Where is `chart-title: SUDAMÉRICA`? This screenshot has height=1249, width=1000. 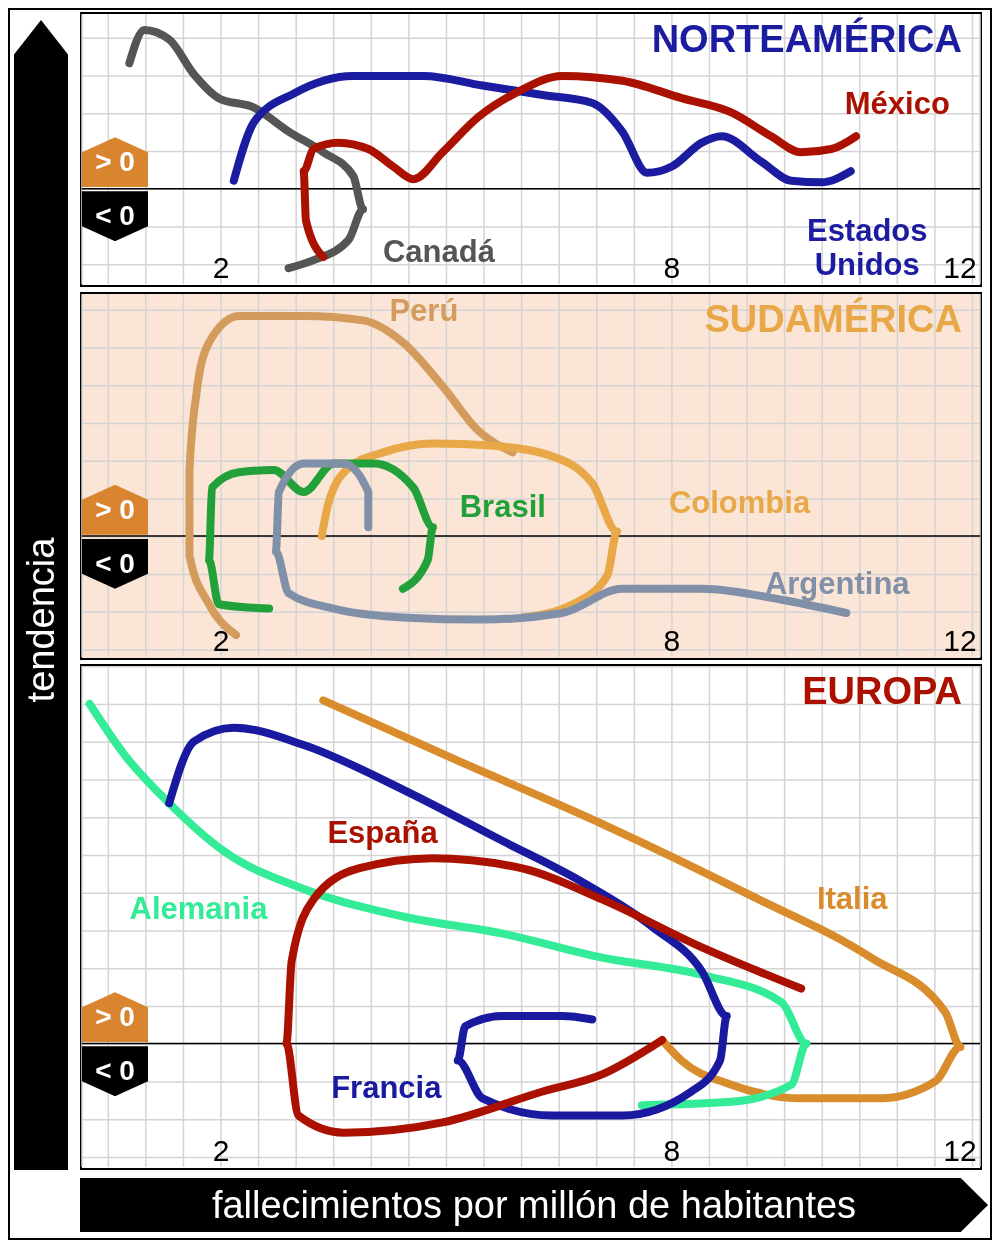
chart-title: SUDAMÉRICA is located at coordinates (833, 319).